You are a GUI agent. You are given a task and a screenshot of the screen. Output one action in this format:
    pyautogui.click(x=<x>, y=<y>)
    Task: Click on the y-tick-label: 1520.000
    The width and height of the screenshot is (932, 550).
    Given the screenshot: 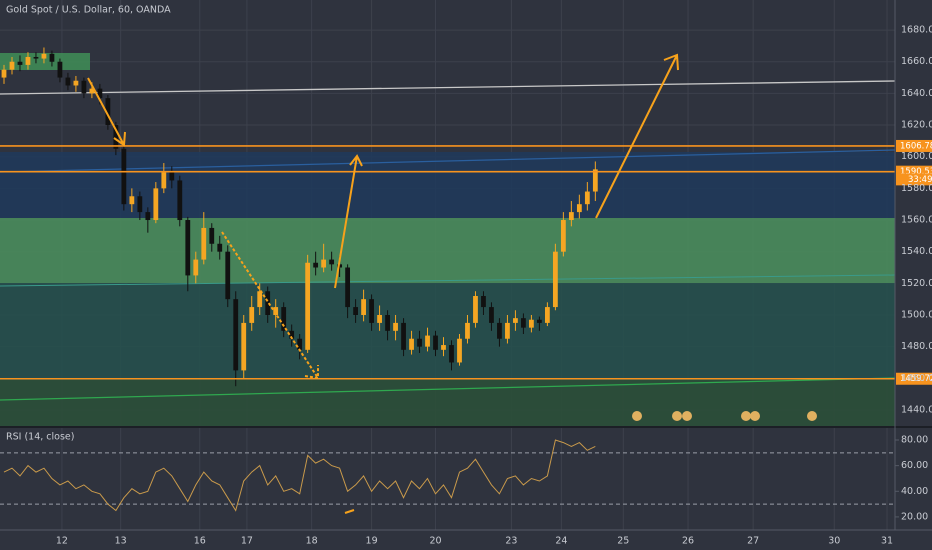 What is the action you would take?
    pyautogui.click(x=916, y=283)
    